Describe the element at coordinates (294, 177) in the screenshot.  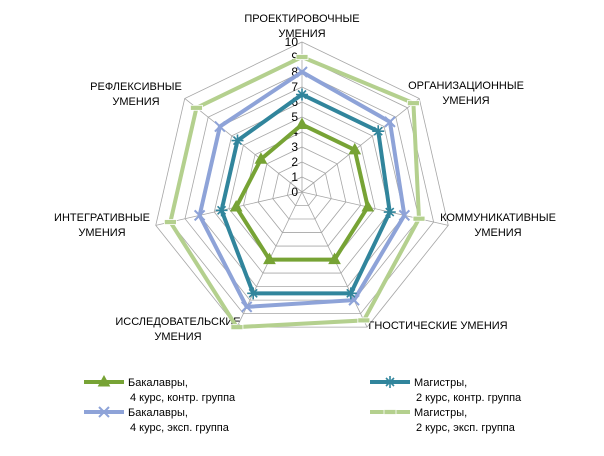
I see `tick-label: 1` at that location.